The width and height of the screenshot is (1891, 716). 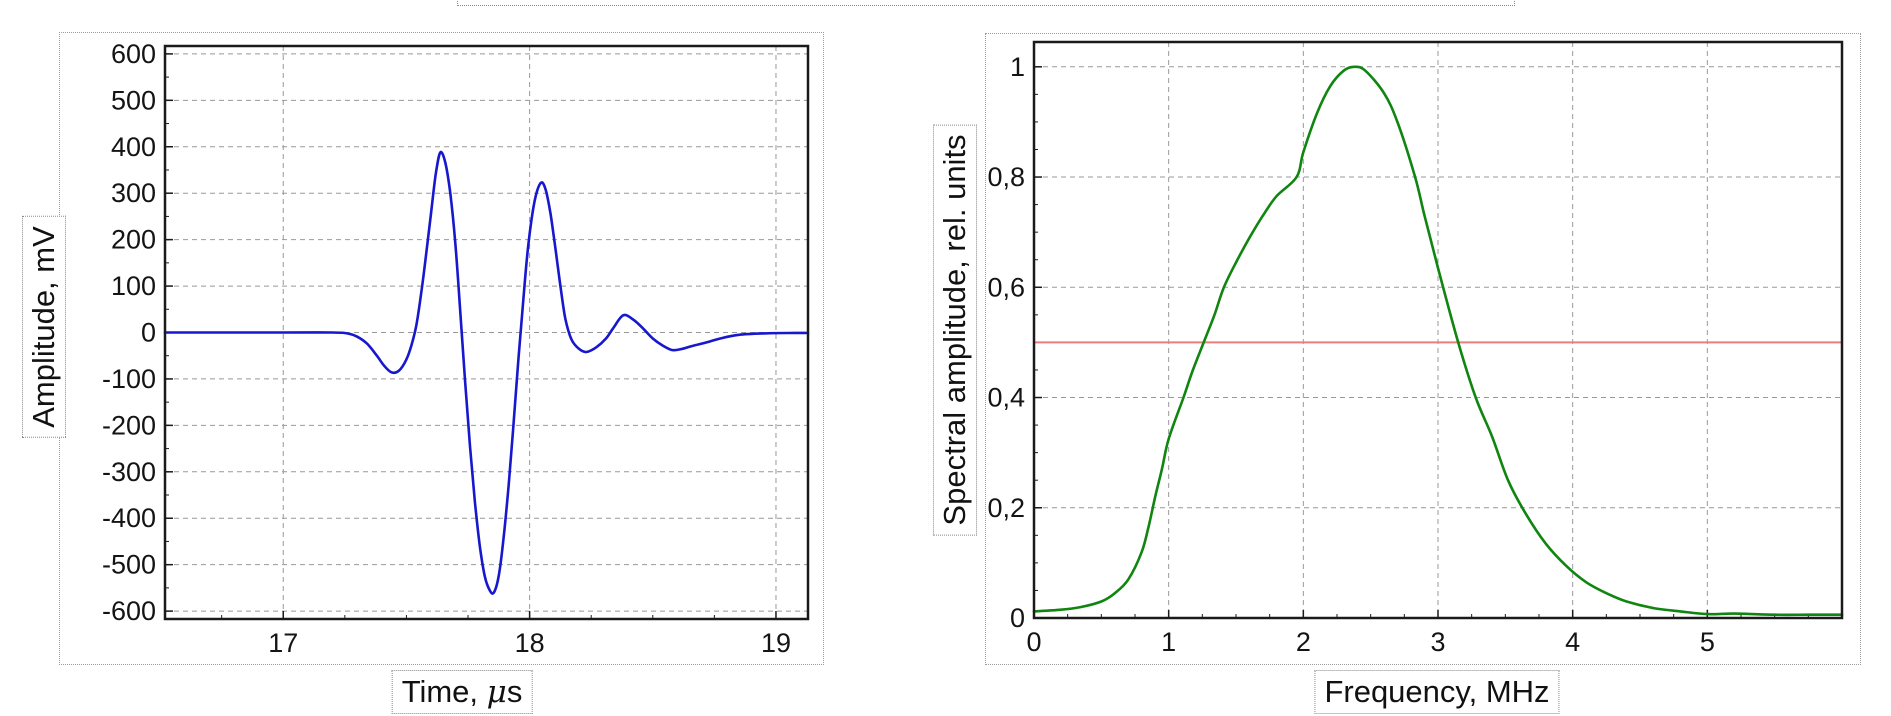 I want to click on spectrum-y-tick-label: 0,4, so click(x=1006, y=398).